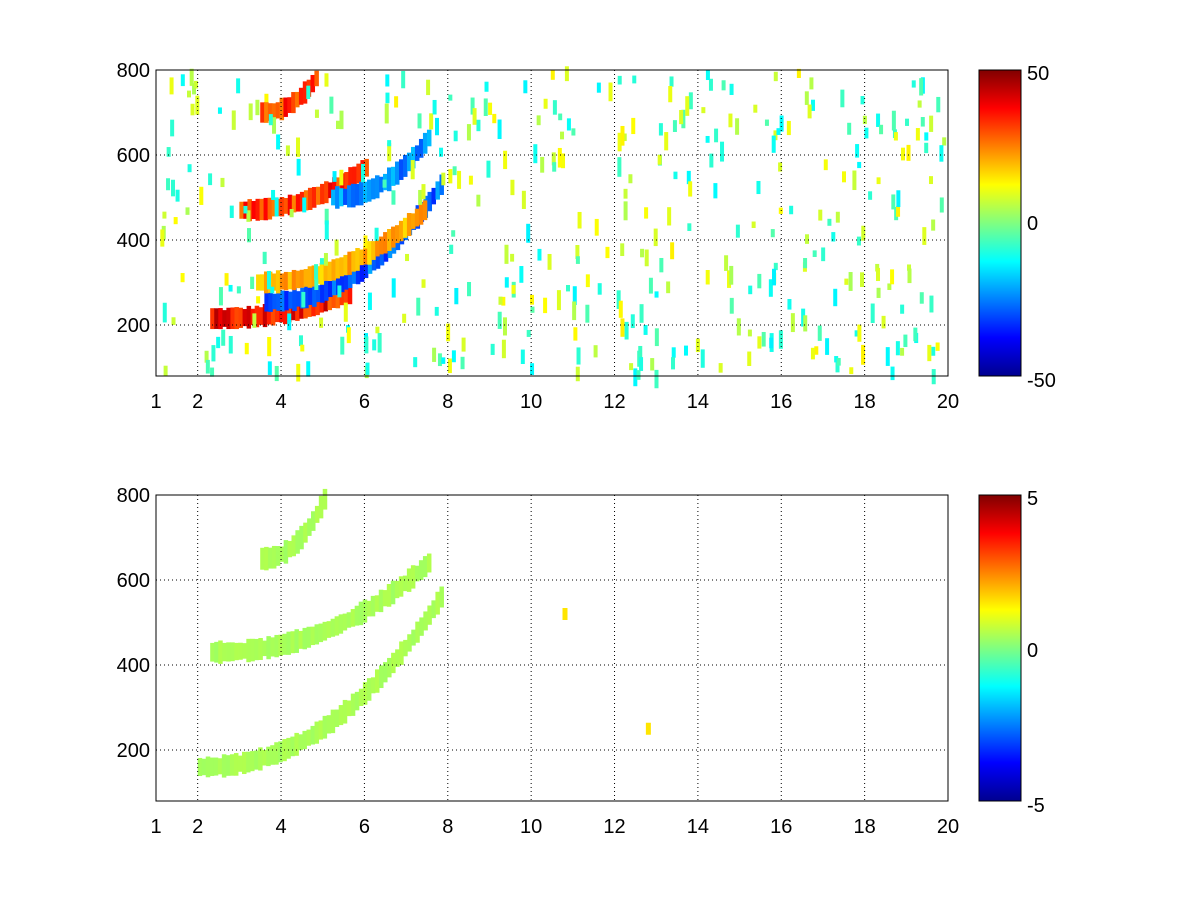 The height and width of the screenshot is (900, 1200). Describe the element at coordinates (342, 247) in the screenshot. I see `top-feature-band` at that location.